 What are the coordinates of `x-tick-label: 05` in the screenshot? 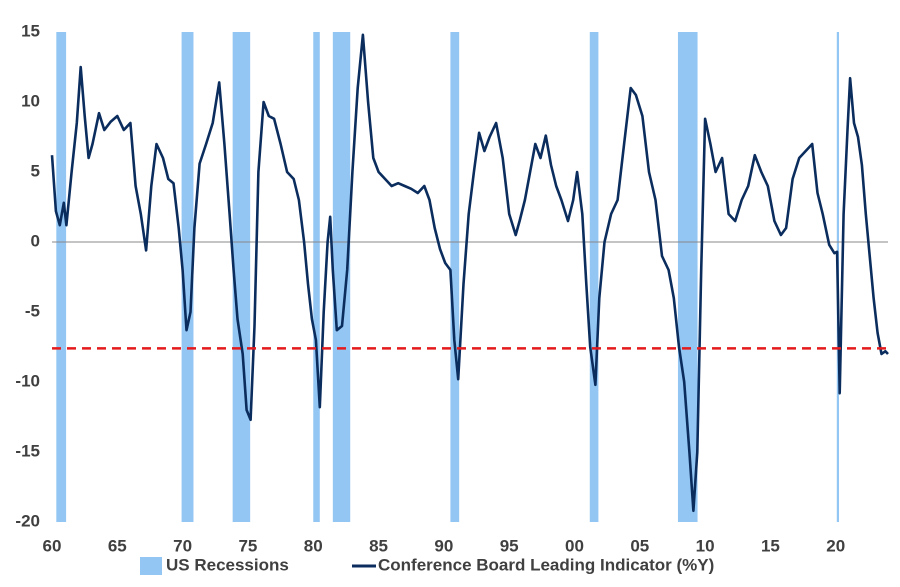 It's located at (639, 545).